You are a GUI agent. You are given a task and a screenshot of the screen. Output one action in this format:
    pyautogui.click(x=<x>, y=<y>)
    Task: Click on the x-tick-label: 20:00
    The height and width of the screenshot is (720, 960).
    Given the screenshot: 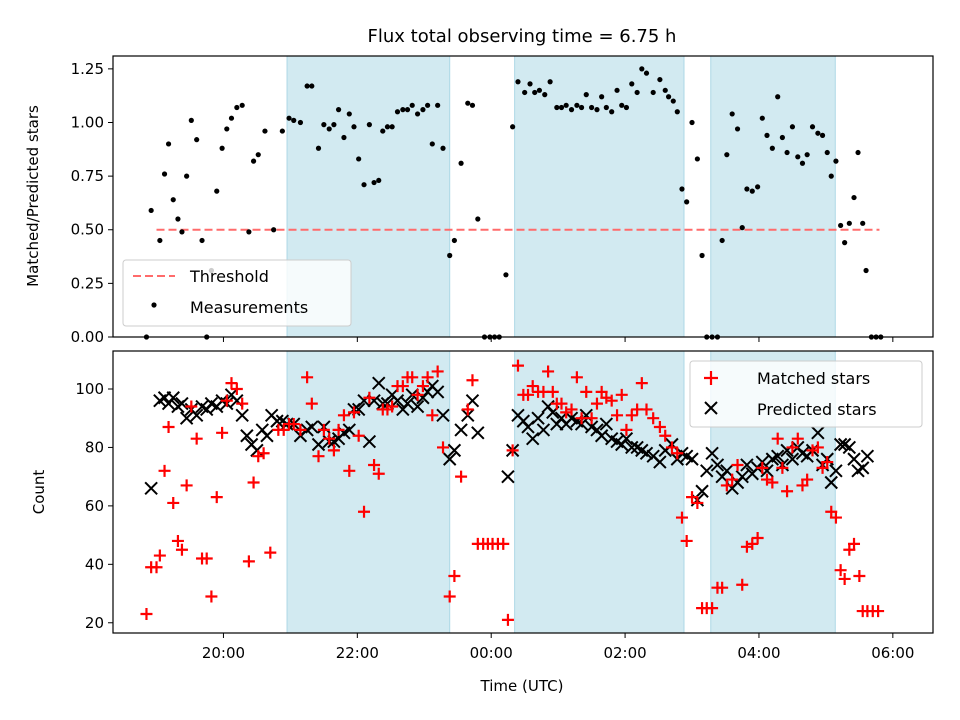 What is the action you would take?
    pyautogui.click(x=223, y=653)
    